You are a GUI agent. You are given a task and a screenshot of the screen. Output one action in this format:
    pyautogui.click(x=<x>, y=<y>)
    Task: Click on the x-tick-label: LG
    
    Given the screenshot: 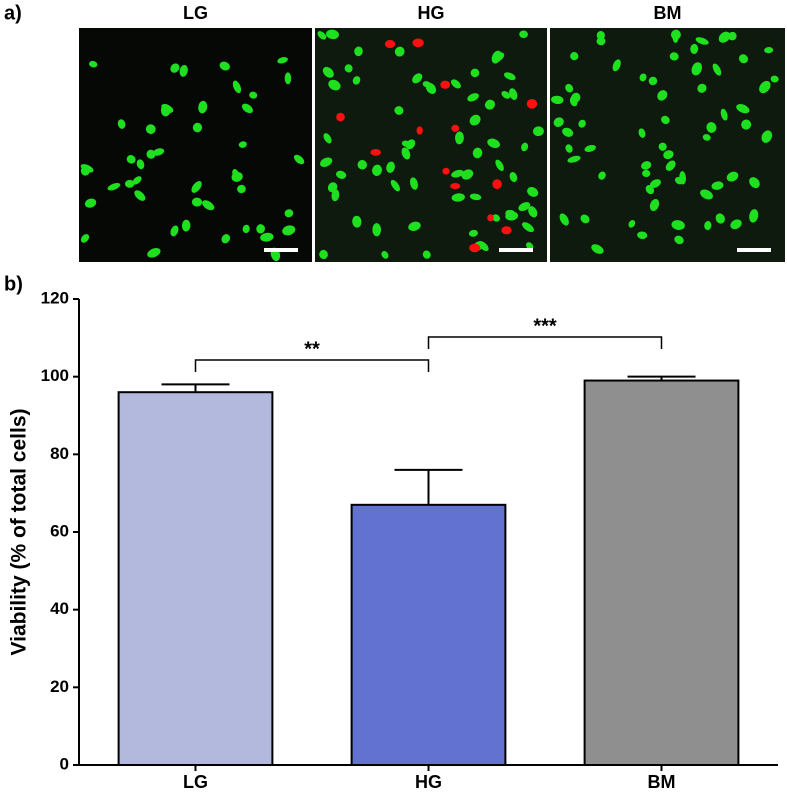 What is the action you would take?
    pyautogui.click(x=195, y=782)
    